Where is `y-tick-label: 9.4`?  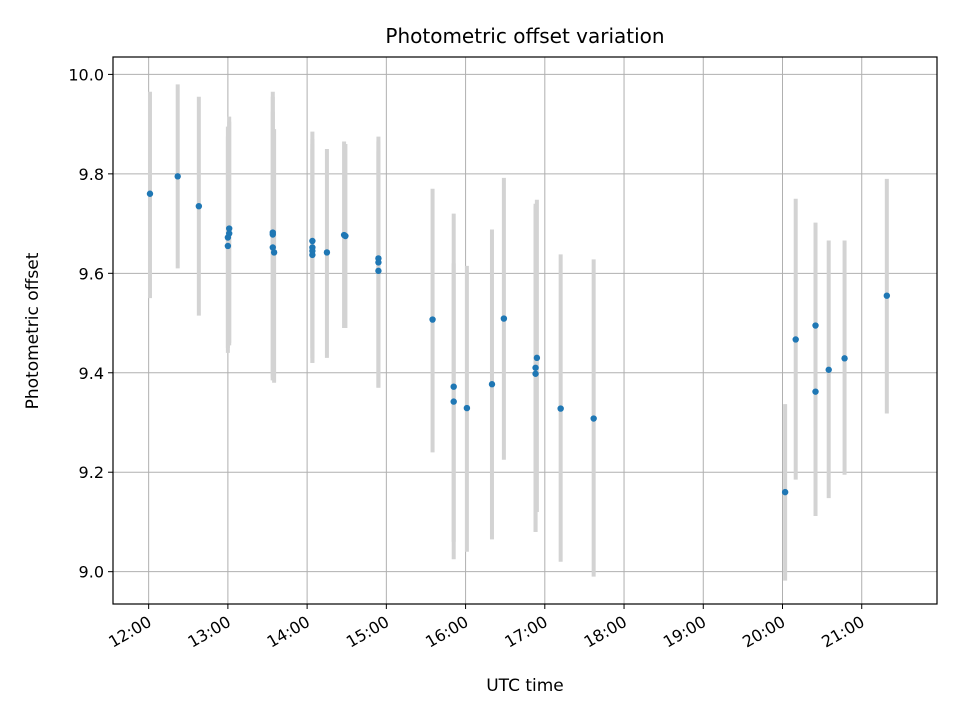 y-tick-label: 9.4 is located at coordinates (91, 373).